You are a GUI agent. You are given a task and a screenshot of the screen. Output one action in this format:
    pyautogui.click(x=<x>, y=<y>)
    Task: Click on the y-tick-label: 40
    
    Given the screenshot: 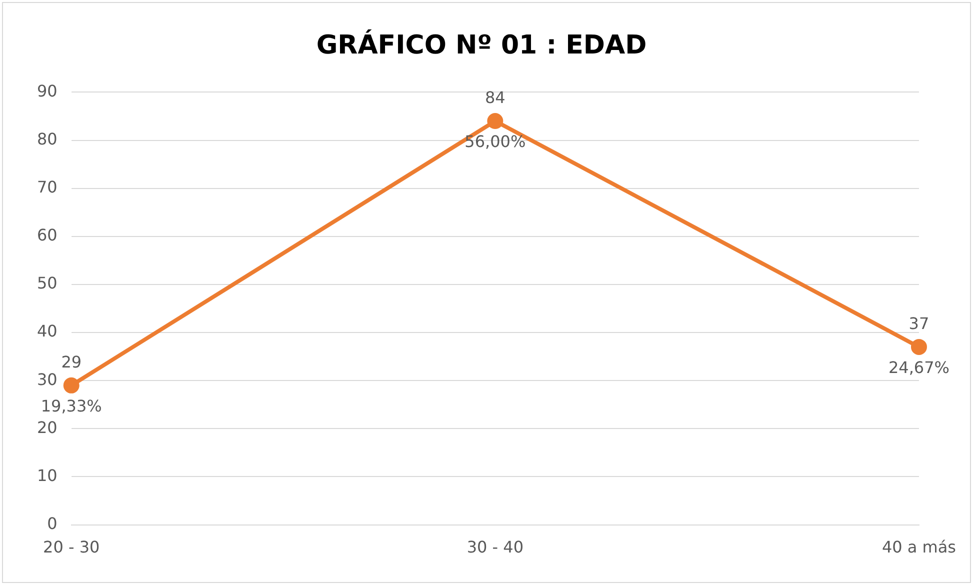 What is the action you would take?
    pyautogui.click(x=47, y=331)
    